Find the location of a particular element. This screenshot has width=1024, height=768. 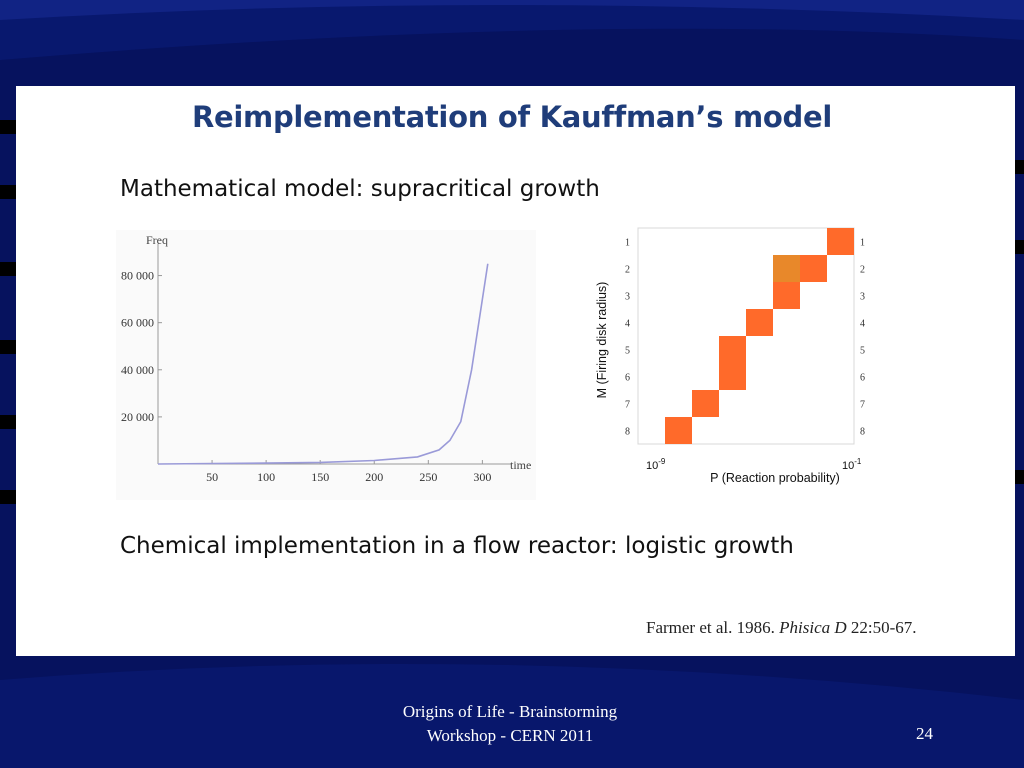

heatmap-y-tick-right: 4 is located at coordinates (862, 324).